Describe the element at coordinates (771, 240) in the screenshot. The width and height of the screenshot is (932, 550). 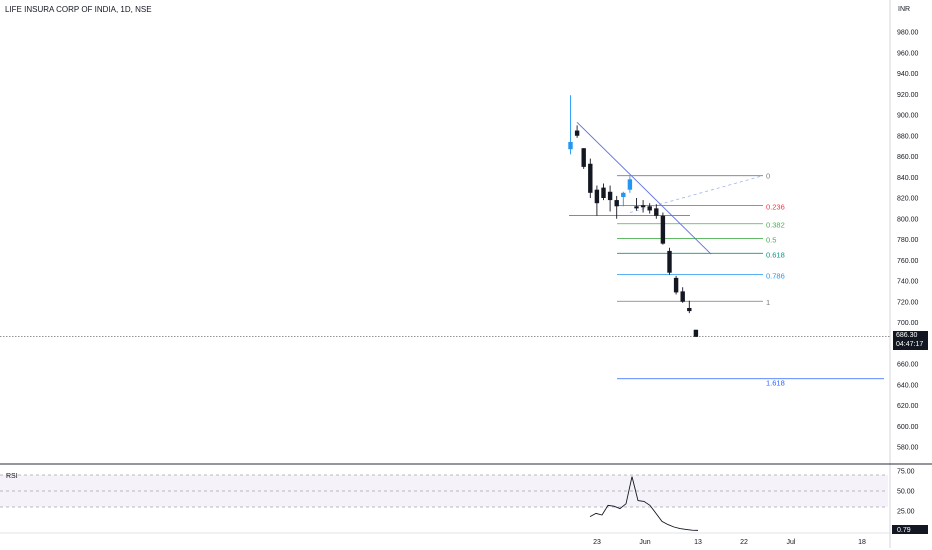
I see `fib-level-label: 0.5` at that location.